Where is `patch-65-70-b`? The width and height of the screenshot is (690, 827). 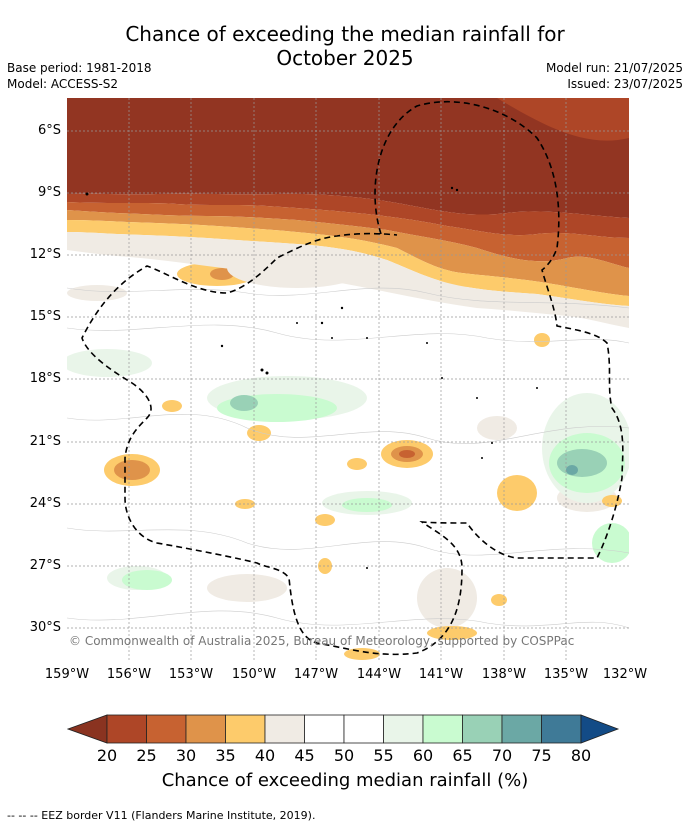 patch-65-70-b is located at coordinates (244, 403).